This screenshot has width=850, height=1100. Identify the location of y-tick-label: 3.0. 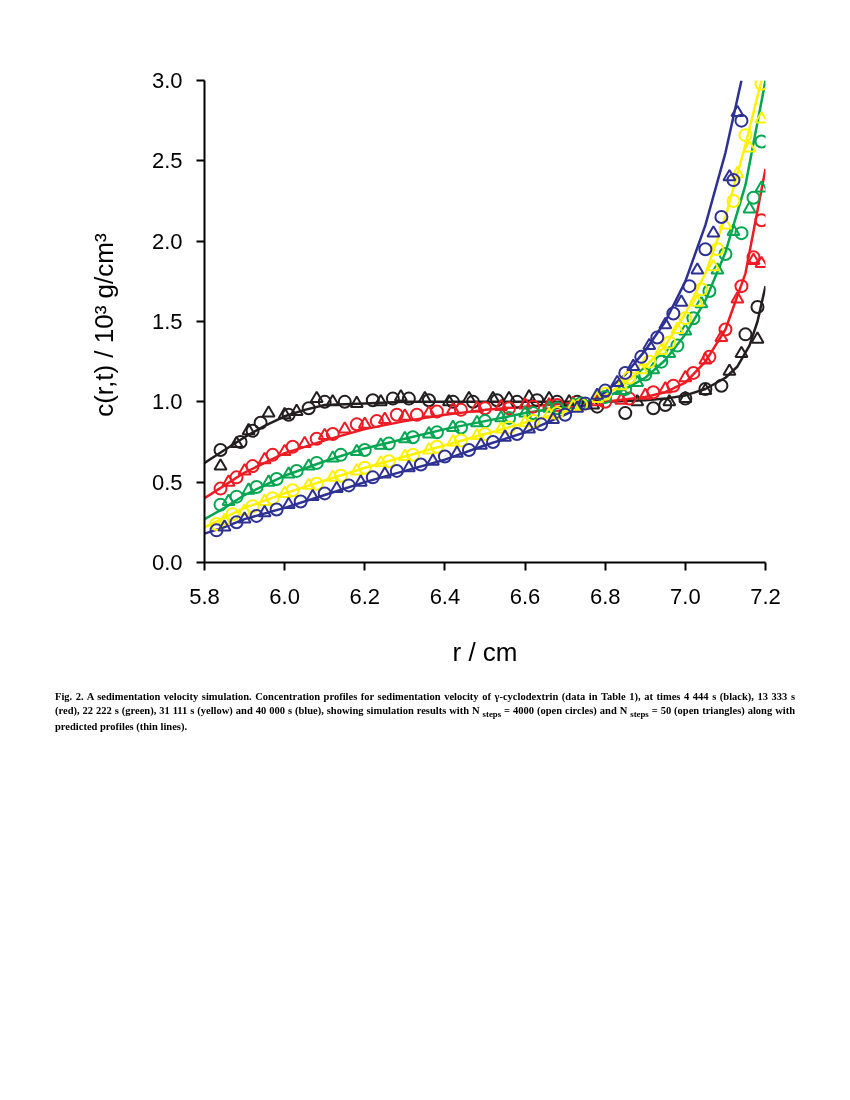
(167, 80).